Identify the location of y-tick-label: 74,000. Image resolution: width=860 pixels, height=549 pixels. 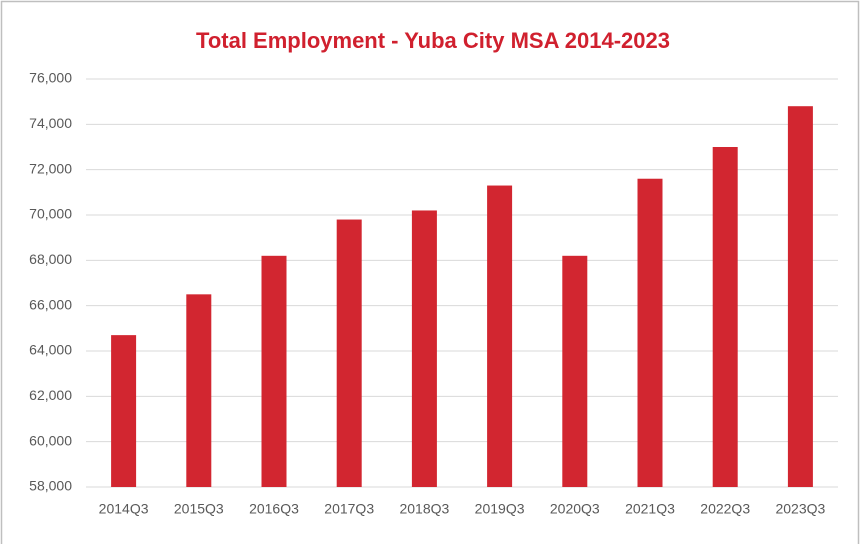
(50, 123).